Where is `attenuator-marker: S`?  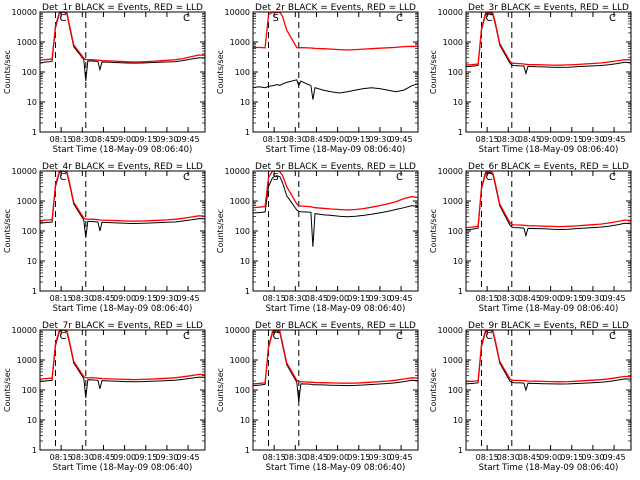 attenuator-marker: S is located at coordinates (275, 18).